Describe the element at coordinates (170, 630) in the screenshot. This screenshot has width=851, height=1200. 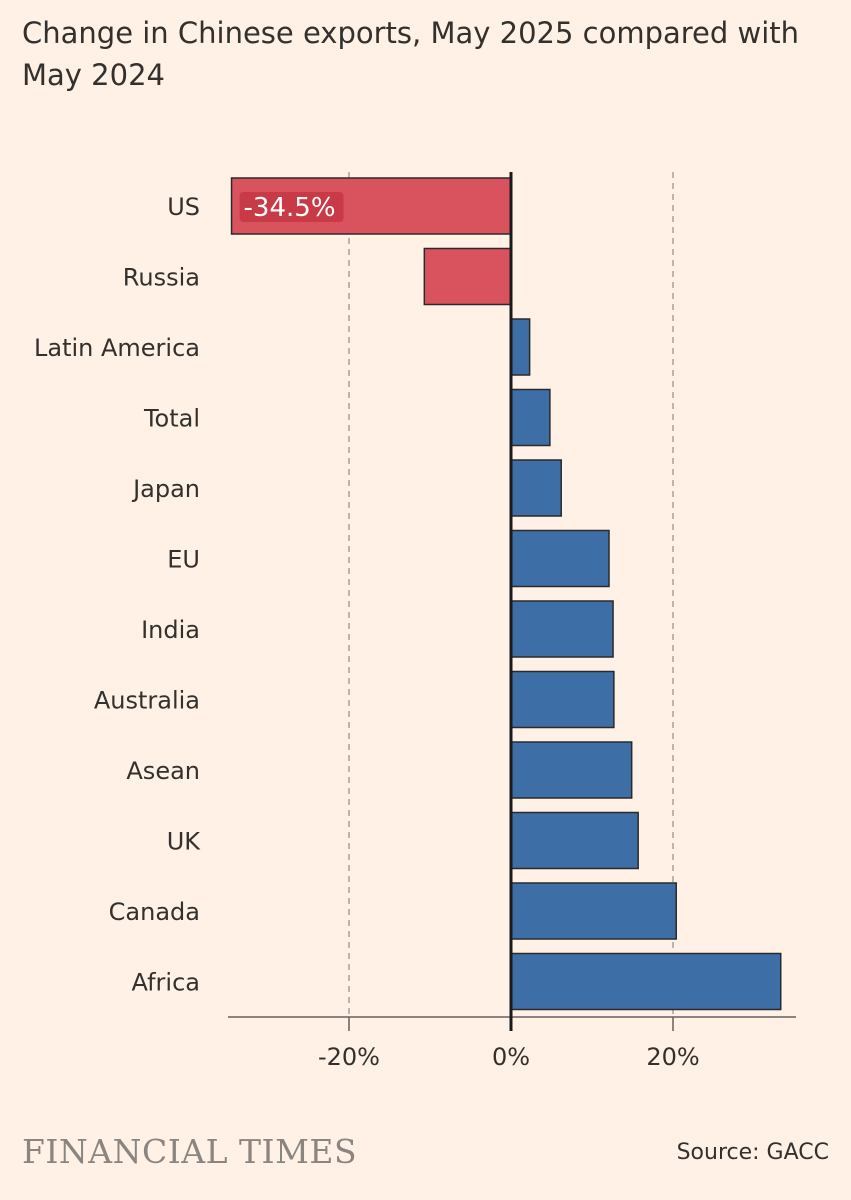
I see `category-label: India` at that location.